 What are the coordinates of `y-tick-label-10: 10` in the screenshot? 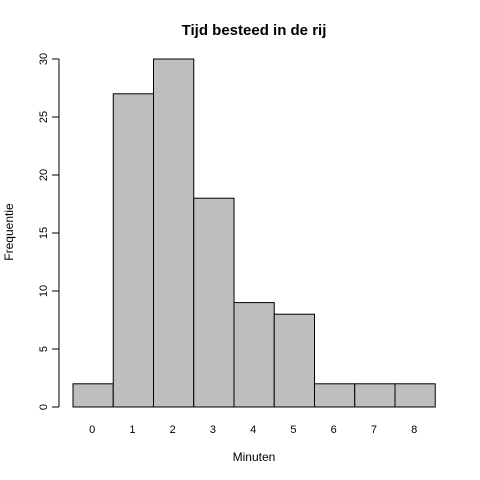 It's located at (44, 291).